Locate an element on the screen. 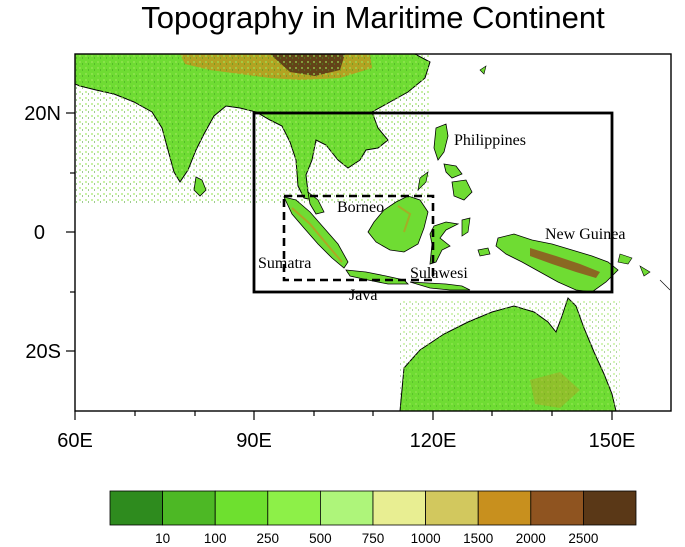  label-borneo: Borneo is located at coordinates (360, 207).